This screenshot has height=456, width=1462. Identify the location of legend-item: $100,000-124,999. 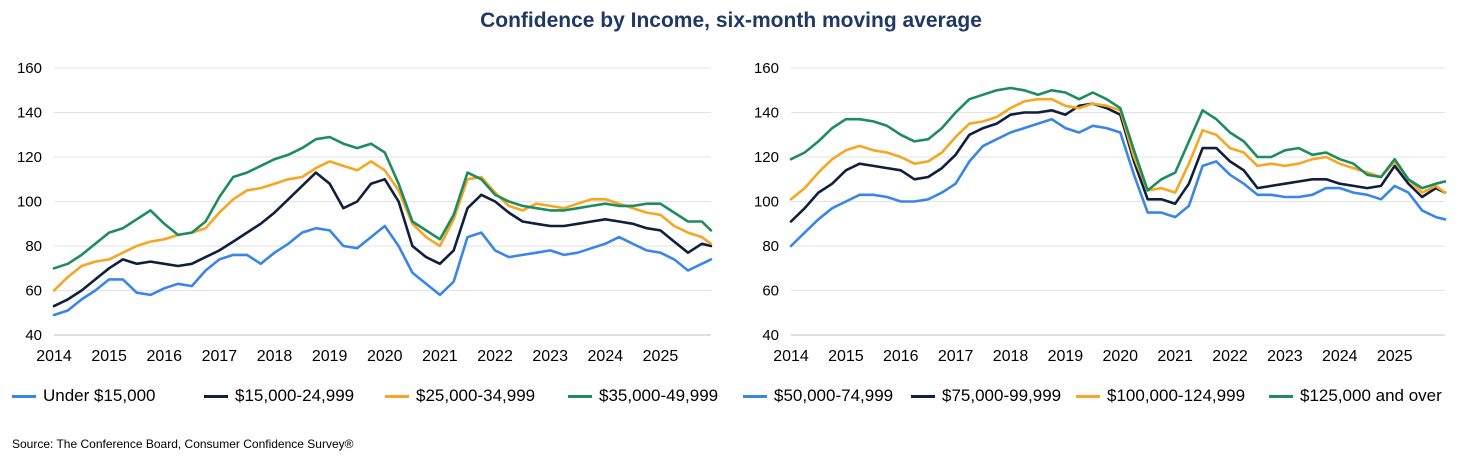
(1160, 396).